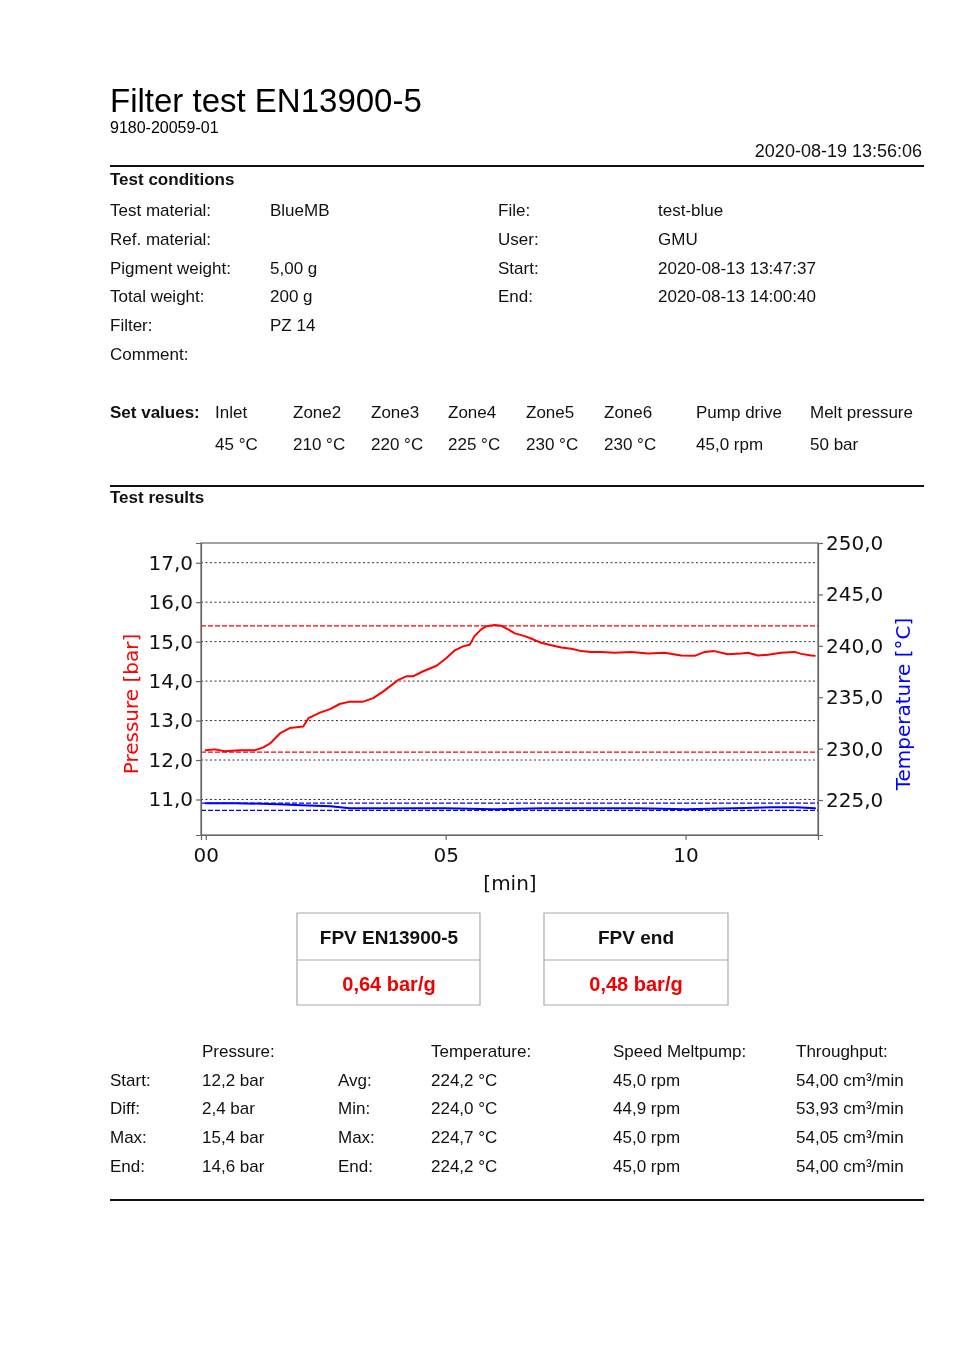  I want to click on x-axis-title: [min], so click(510, 883).